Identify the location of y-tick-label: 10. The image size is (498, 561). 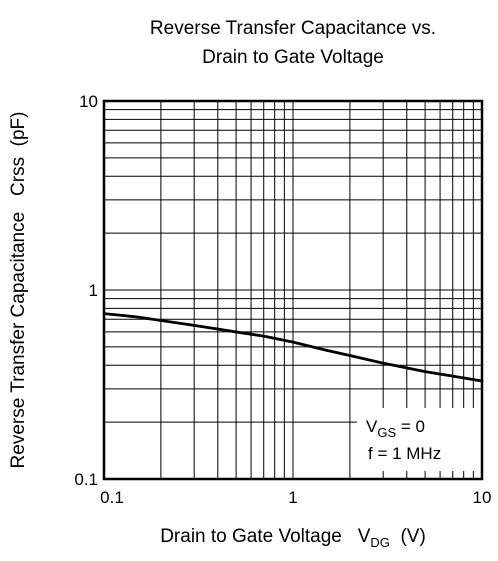
(88, 101).